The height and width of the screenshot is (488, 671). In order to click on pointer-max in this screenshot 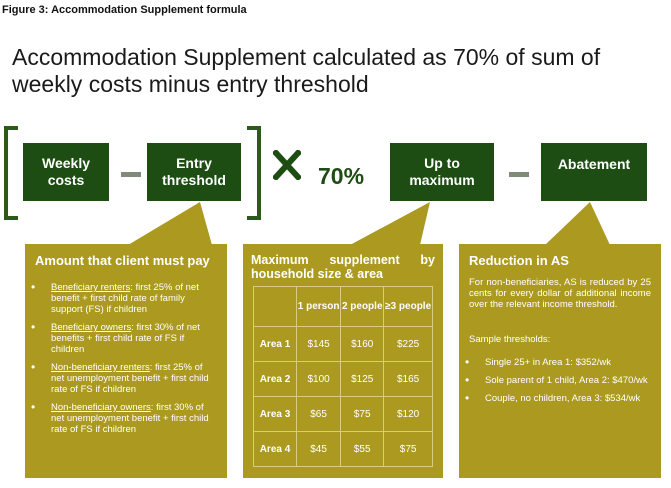, I will do `click(390, 223)`.